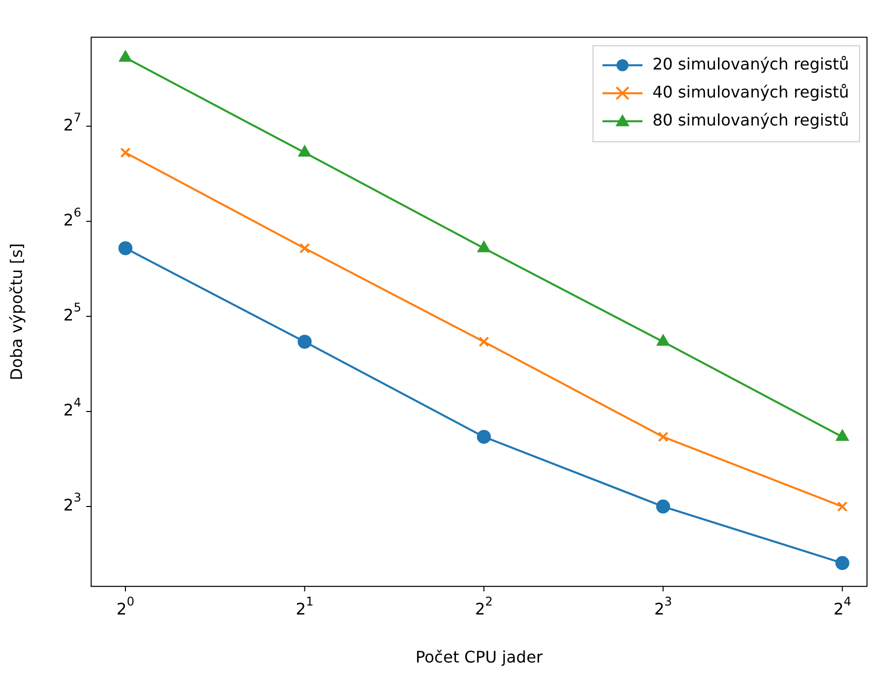  Describe the element at coordinates (479, 657) in the screenshot. I see `x-axis-title: Počet CPU jader` at that location.